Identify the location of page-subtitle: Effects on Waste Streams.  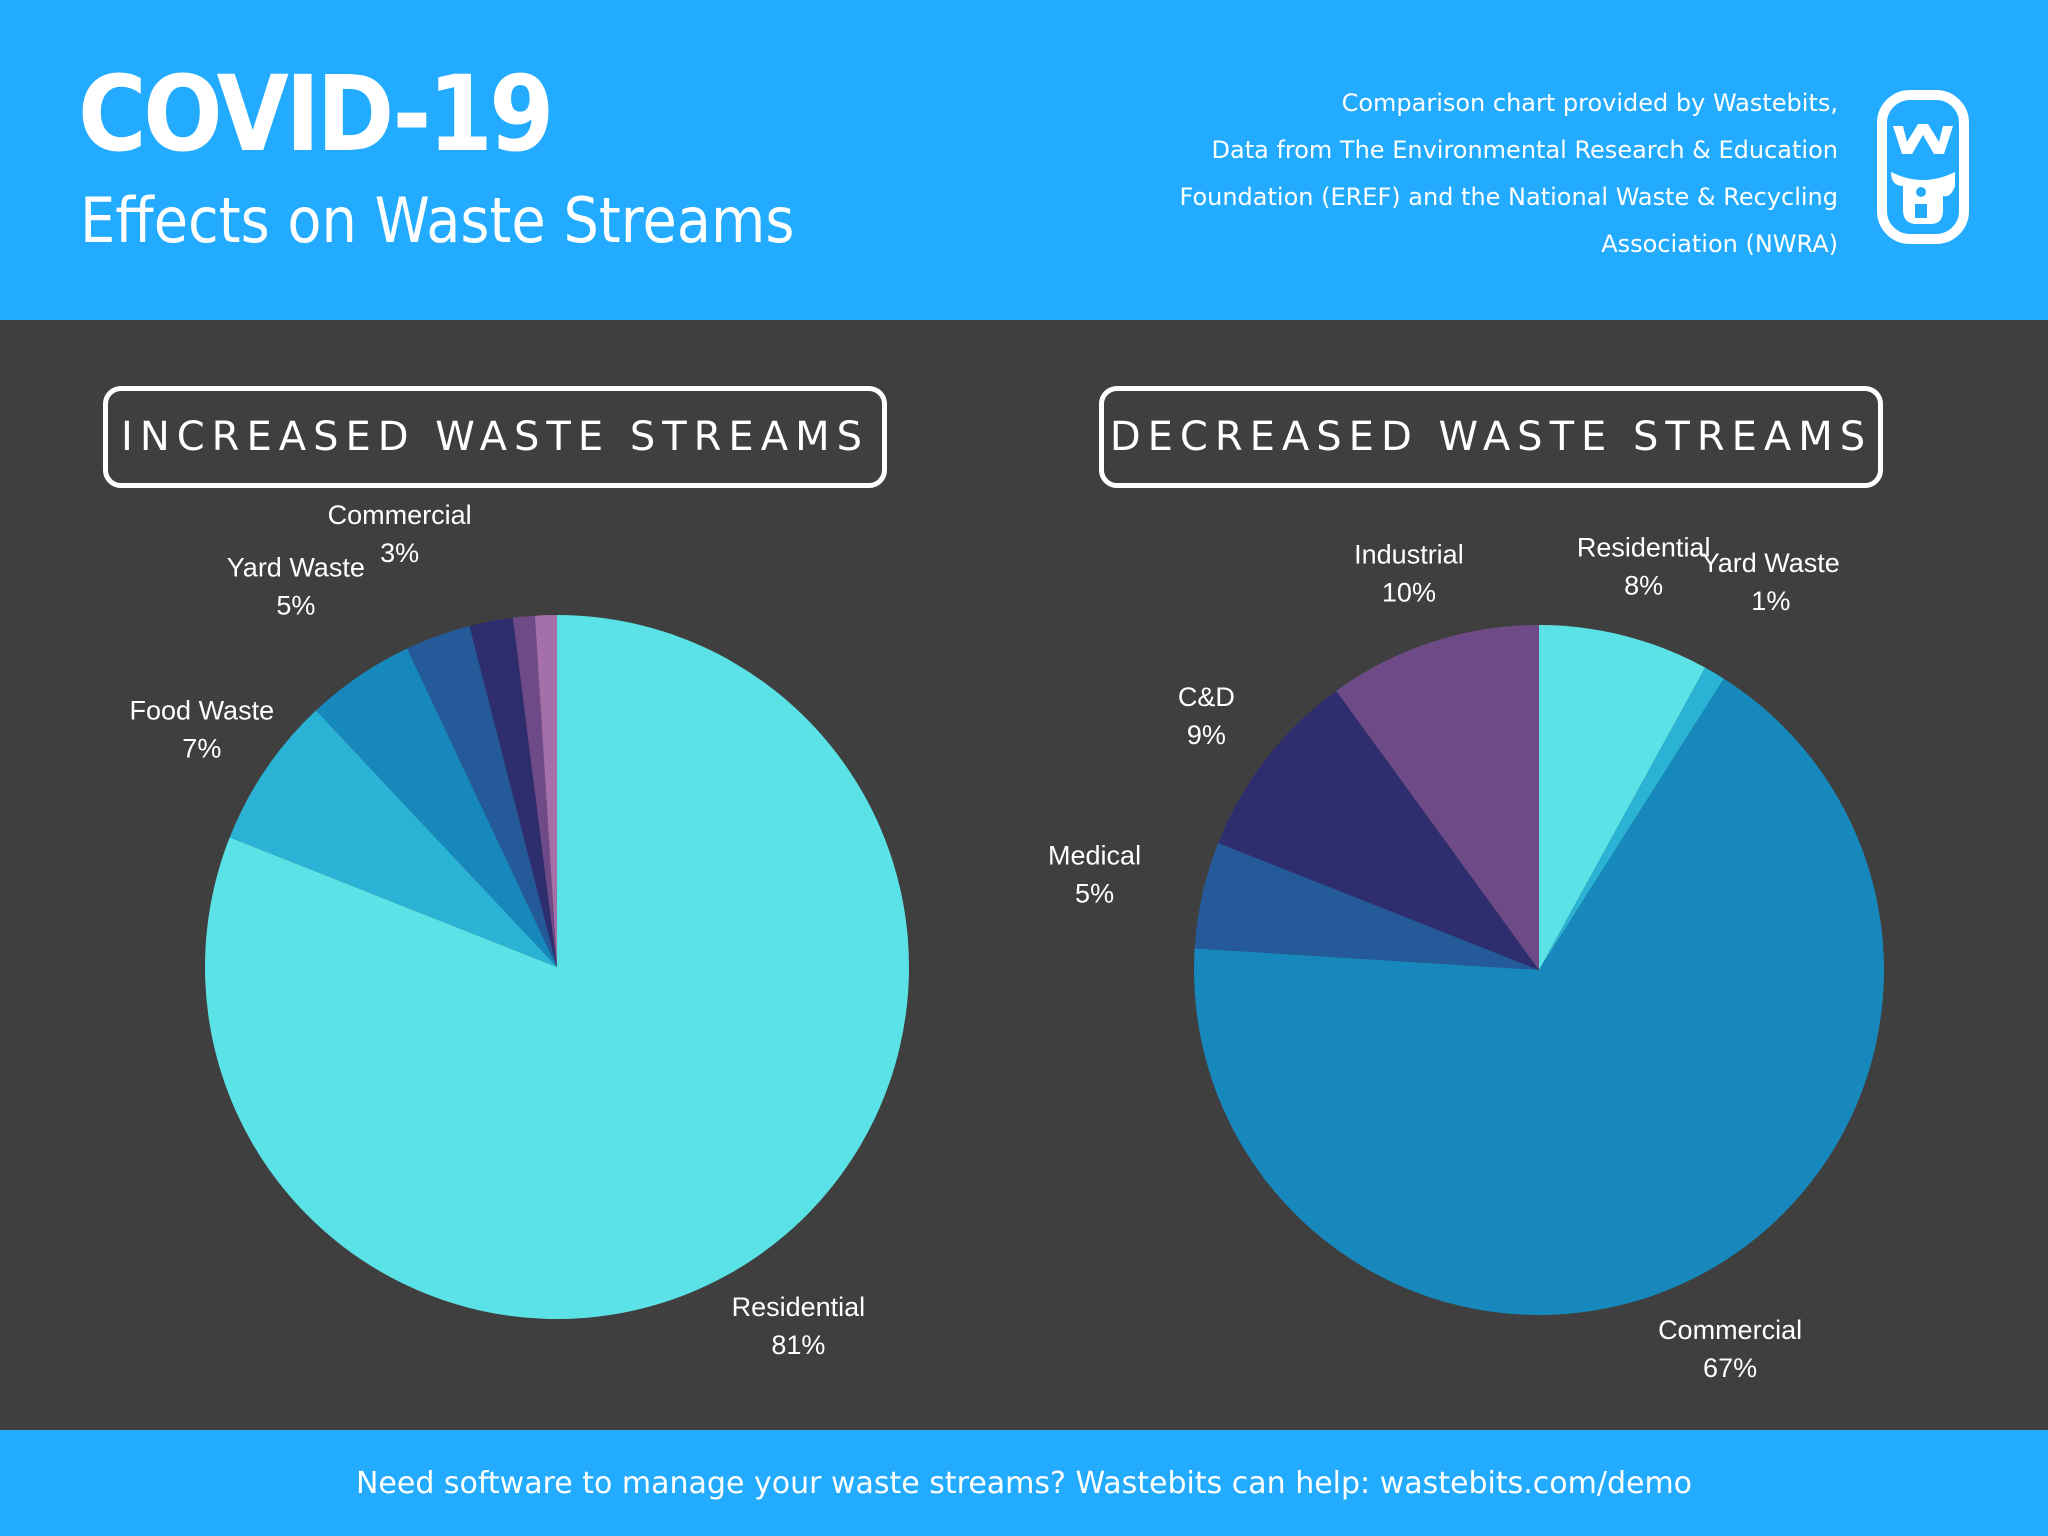
(437, 220).